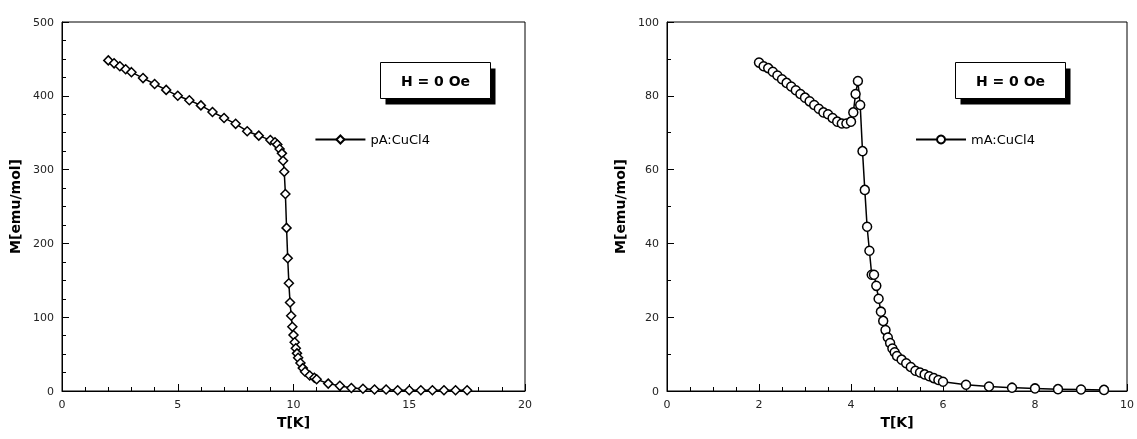 The height and width of the screenshot is (439, 1137). What do you see at coordinates (43, 170) in the screenshot?
I see `y-tick-label: 300` at bounding box center [43, 170].